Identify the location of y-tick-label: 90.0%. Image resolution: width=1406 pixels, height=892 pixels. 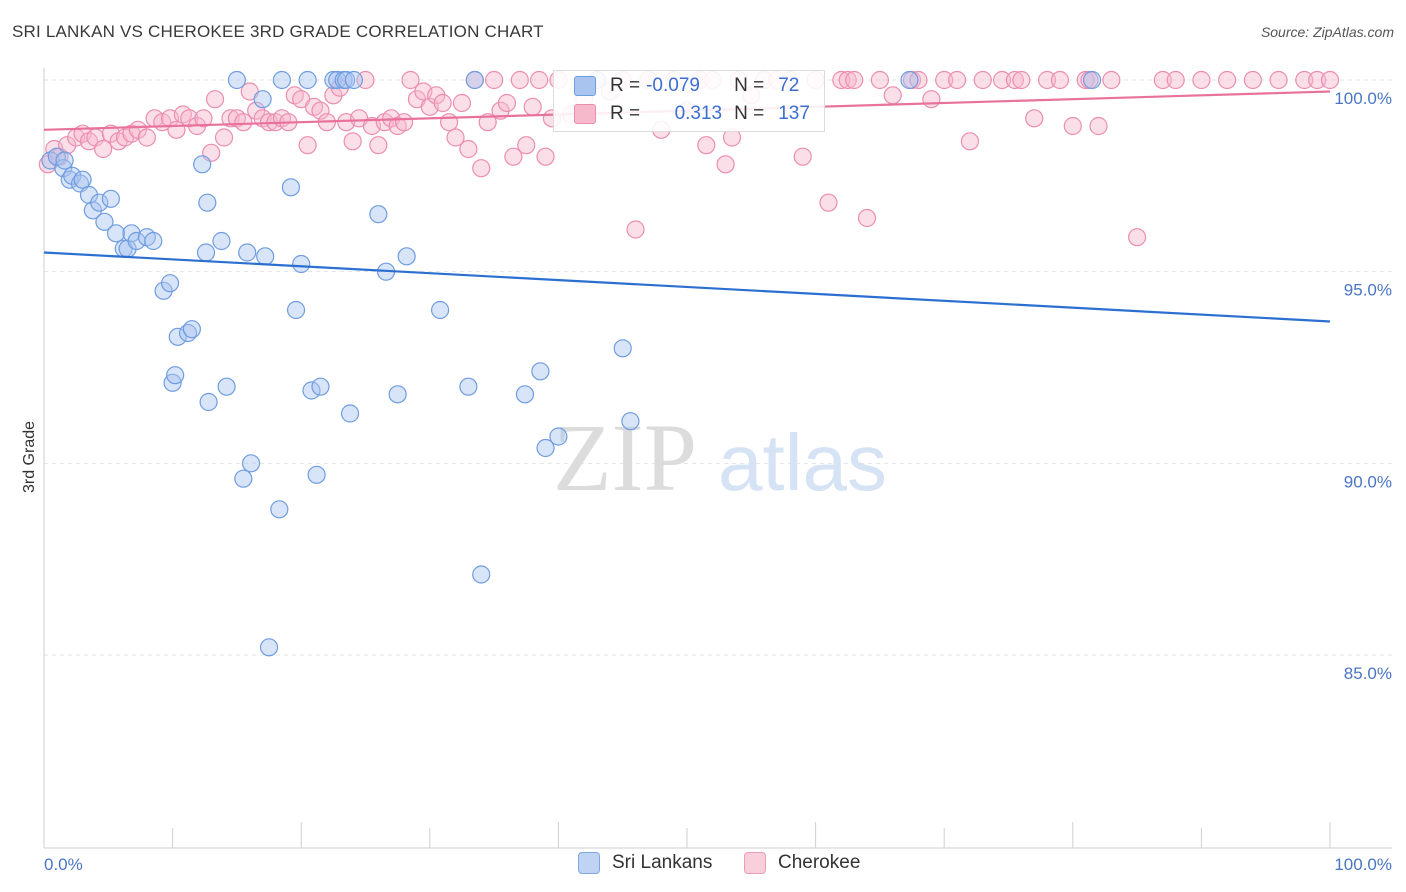
(1368, 481).